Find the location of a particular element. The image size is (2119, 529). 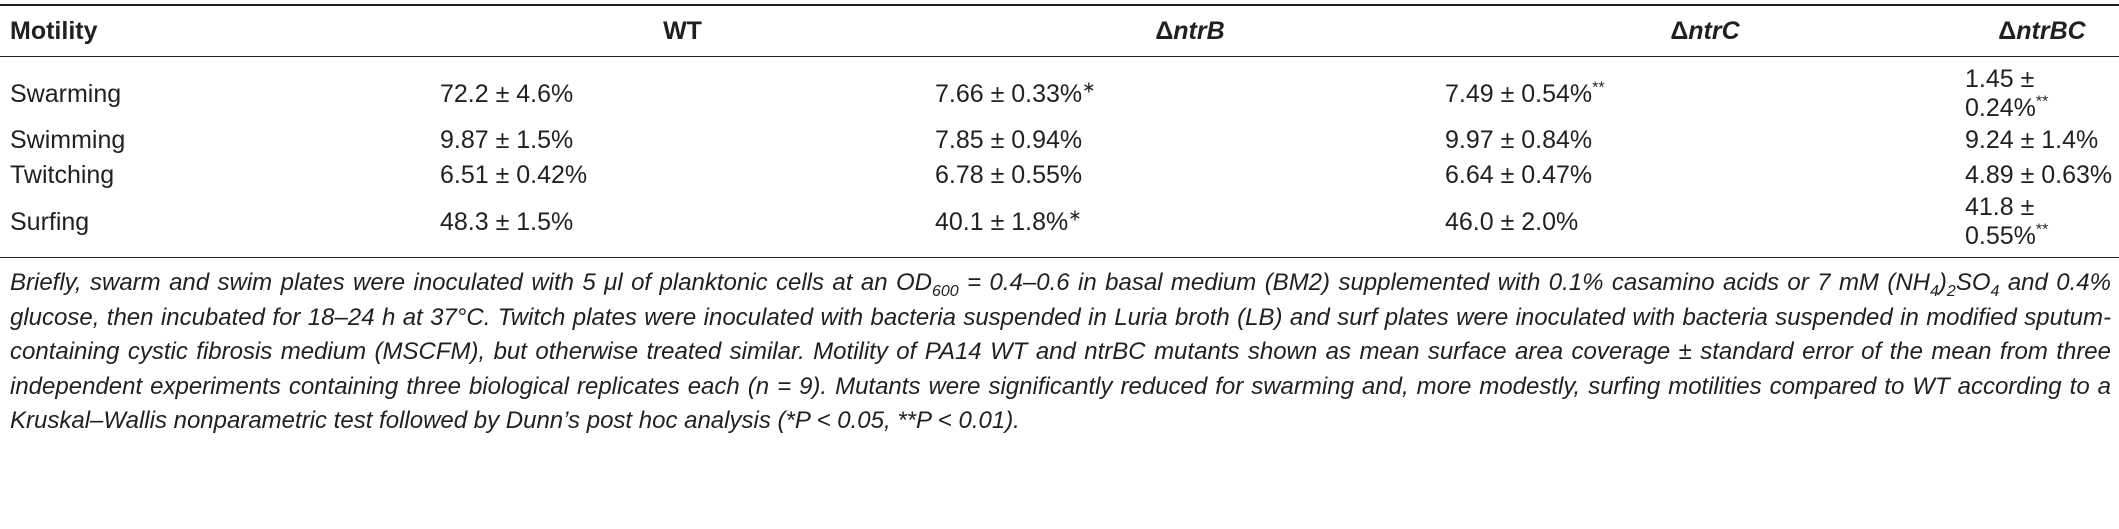

cell-text: 6.64 ± 0.47% is located at coordinates (1519, 175).